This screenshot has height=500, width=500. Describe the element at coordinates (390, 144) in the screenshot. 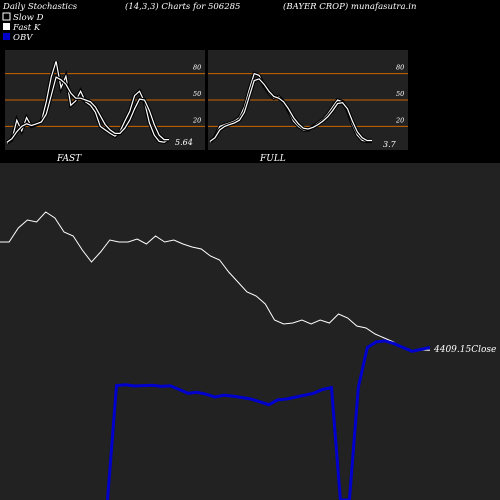

I see `full-last-value: 3.7` at that location.